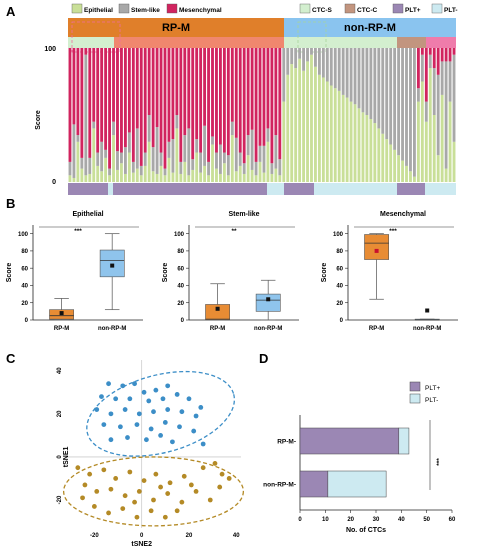  What do you see at coordinates (220, 177) in the screenshot?
I see `stack-bar-38-epithelial` at bounding box center [220, 177].